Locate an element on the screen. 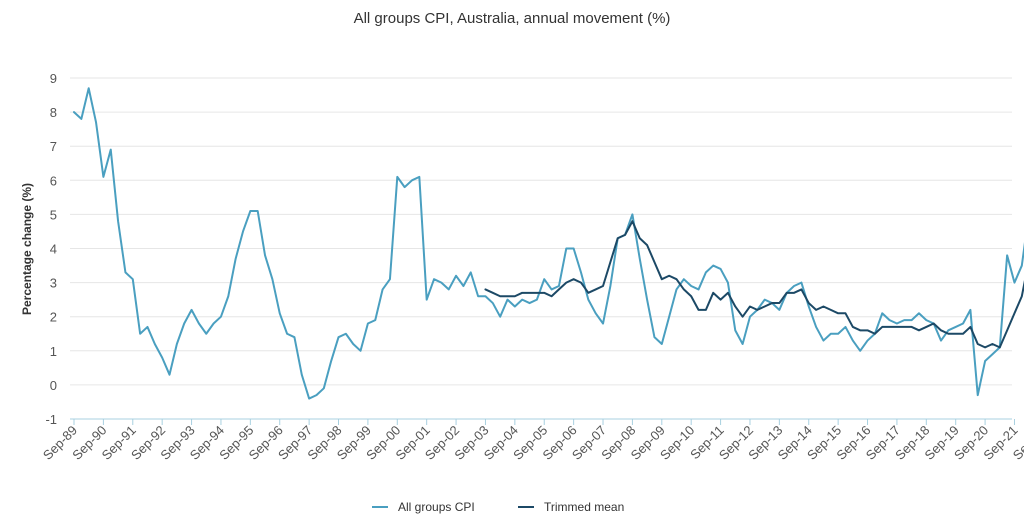 This screenshot has width=1024, height=531. legend-label-cpi: All groups CPI is located at coordinates (436, 507).